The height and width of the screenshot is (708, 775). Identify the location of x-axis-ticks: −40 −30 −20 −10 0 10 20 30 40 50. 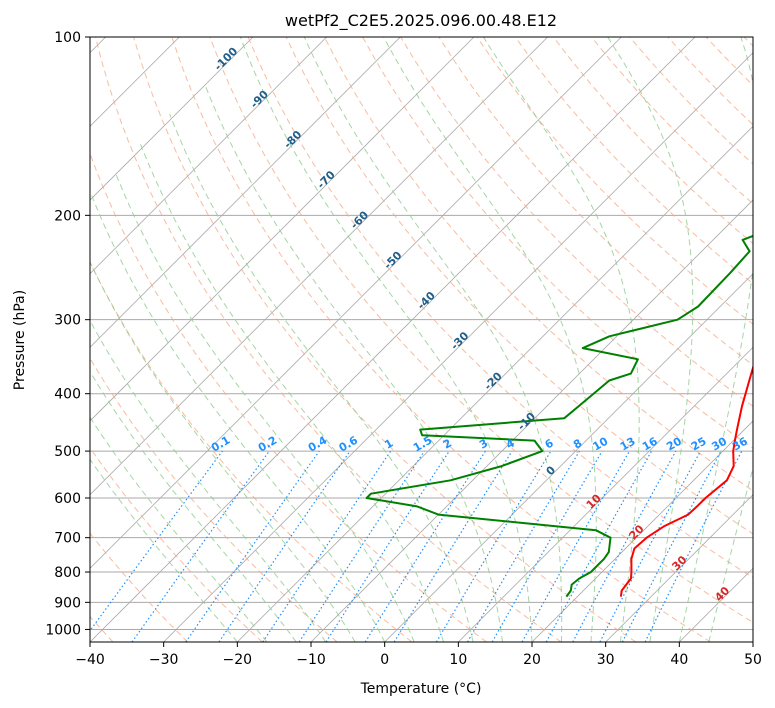
(418, 655).